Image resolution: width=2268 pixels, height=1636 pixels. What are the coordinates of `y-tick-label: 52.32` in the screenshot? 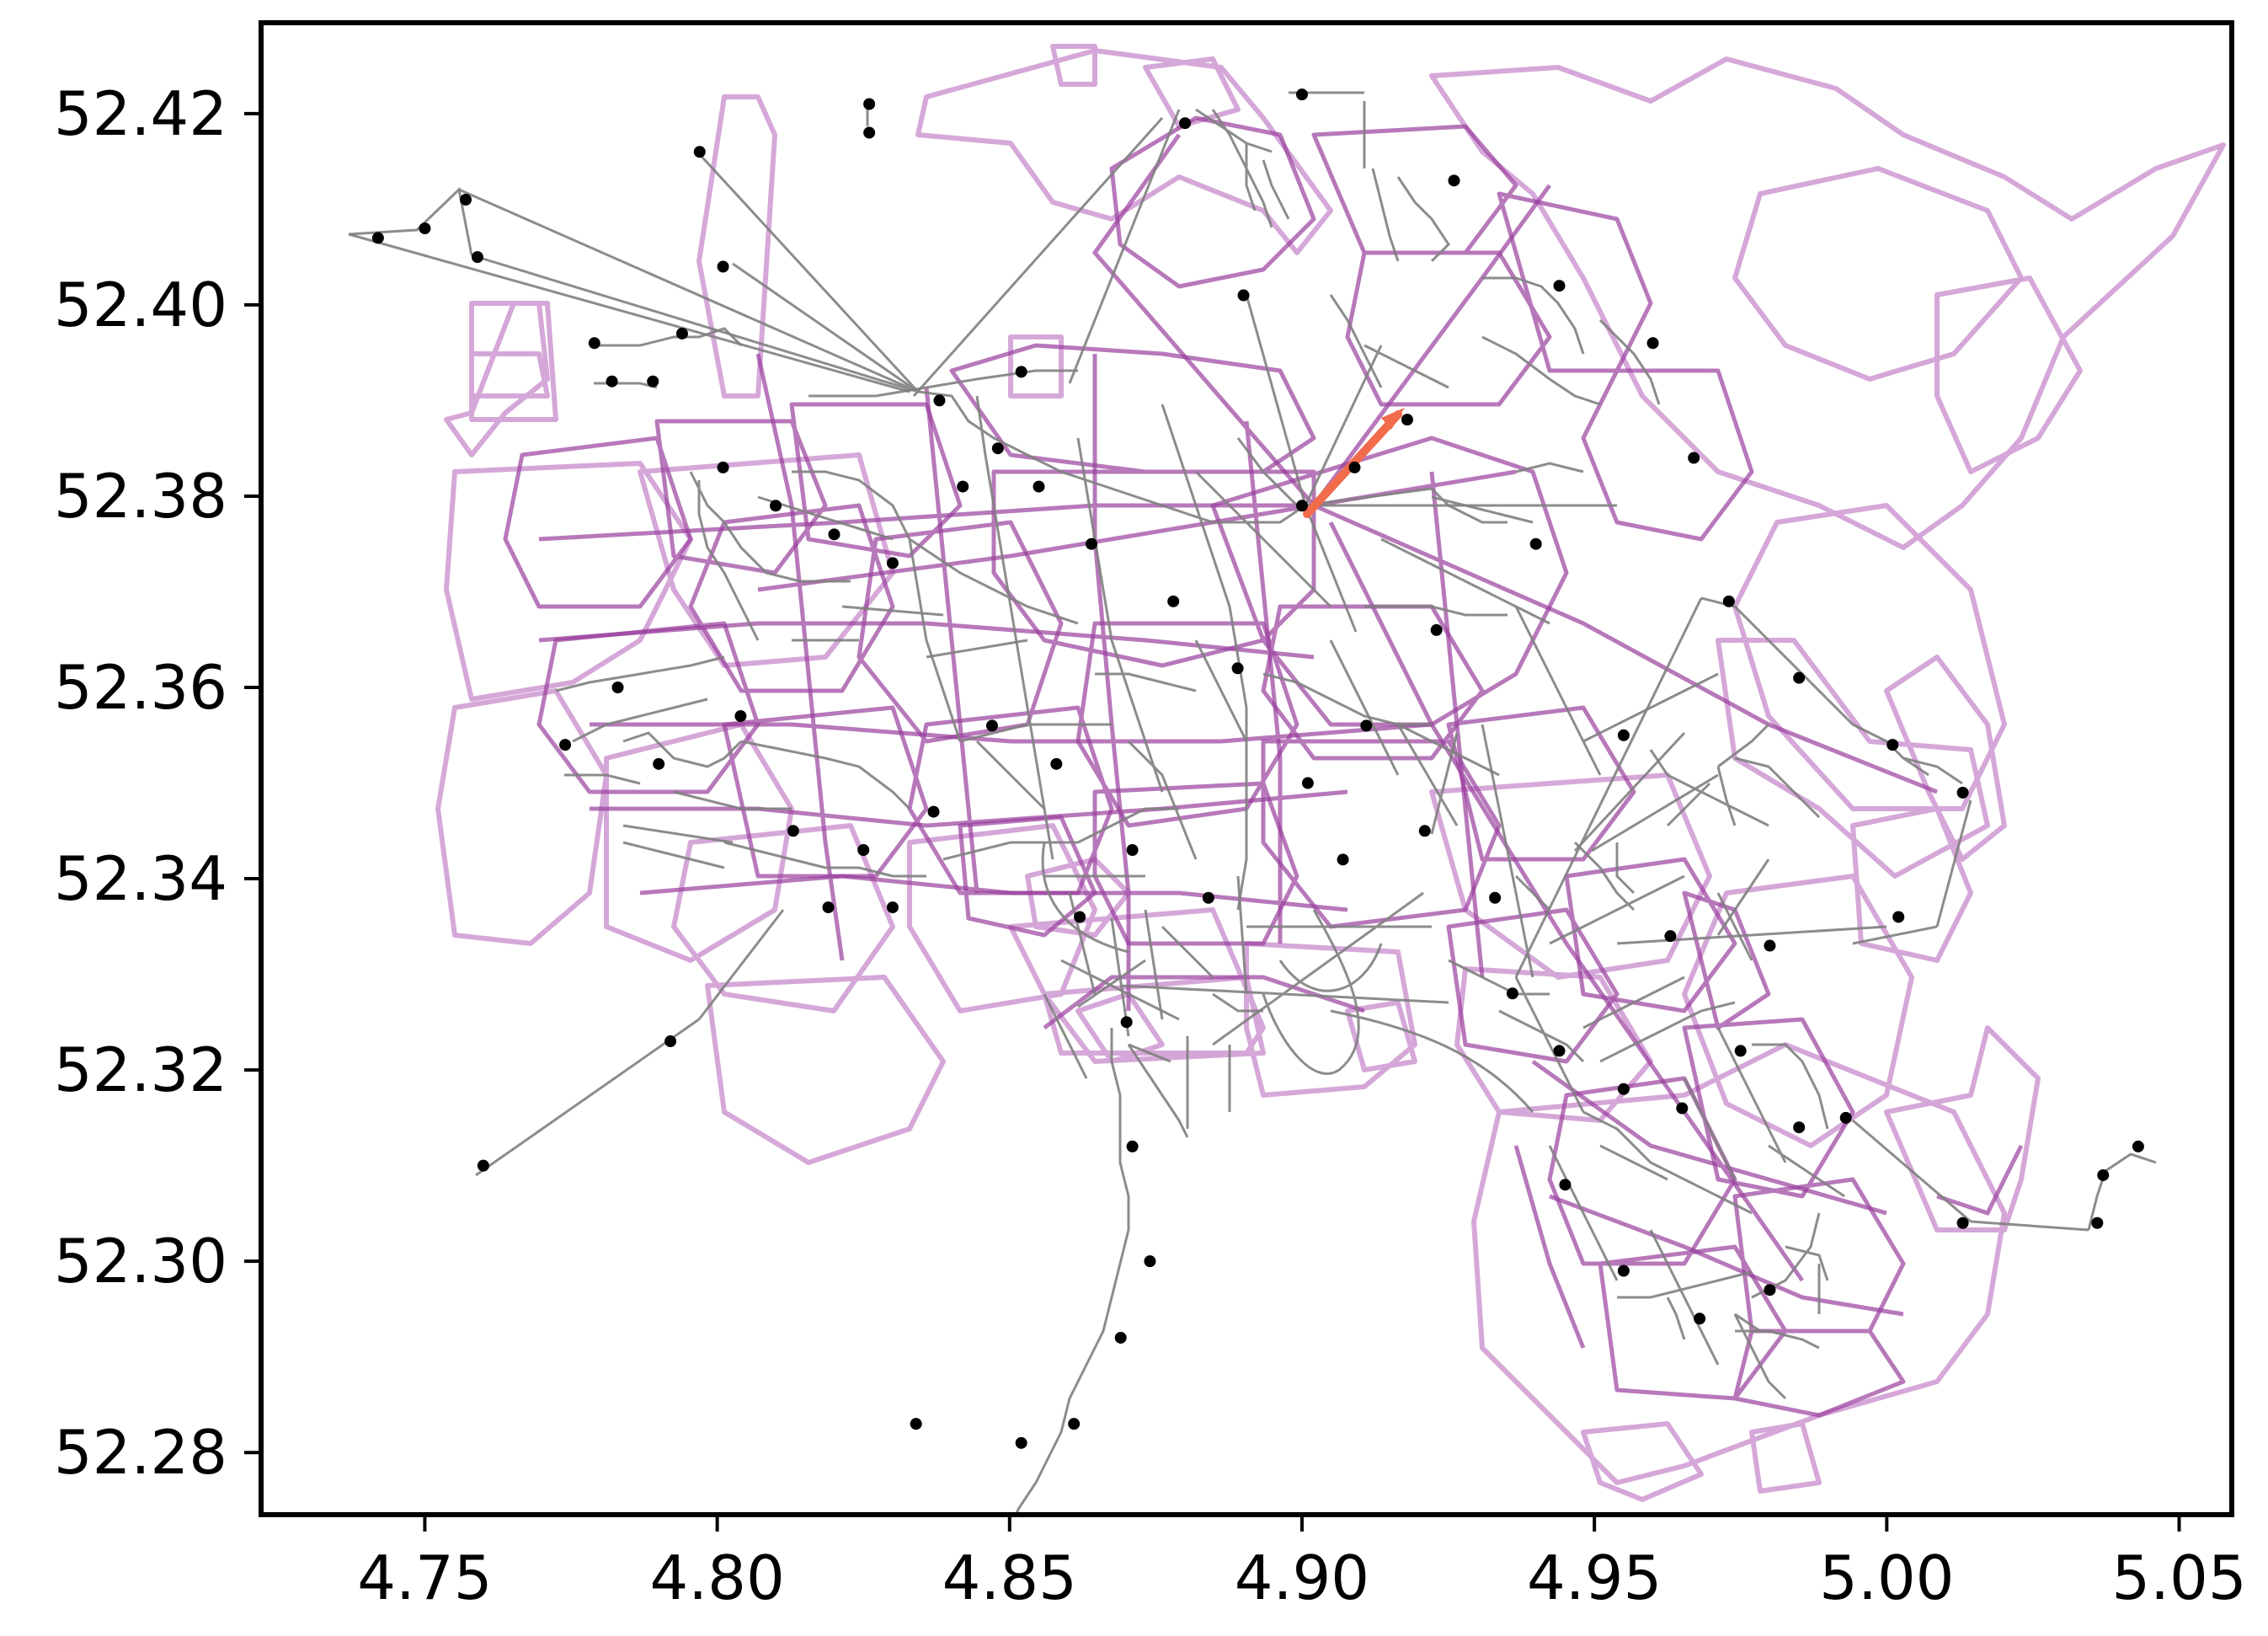 It's located at (140, 1070).